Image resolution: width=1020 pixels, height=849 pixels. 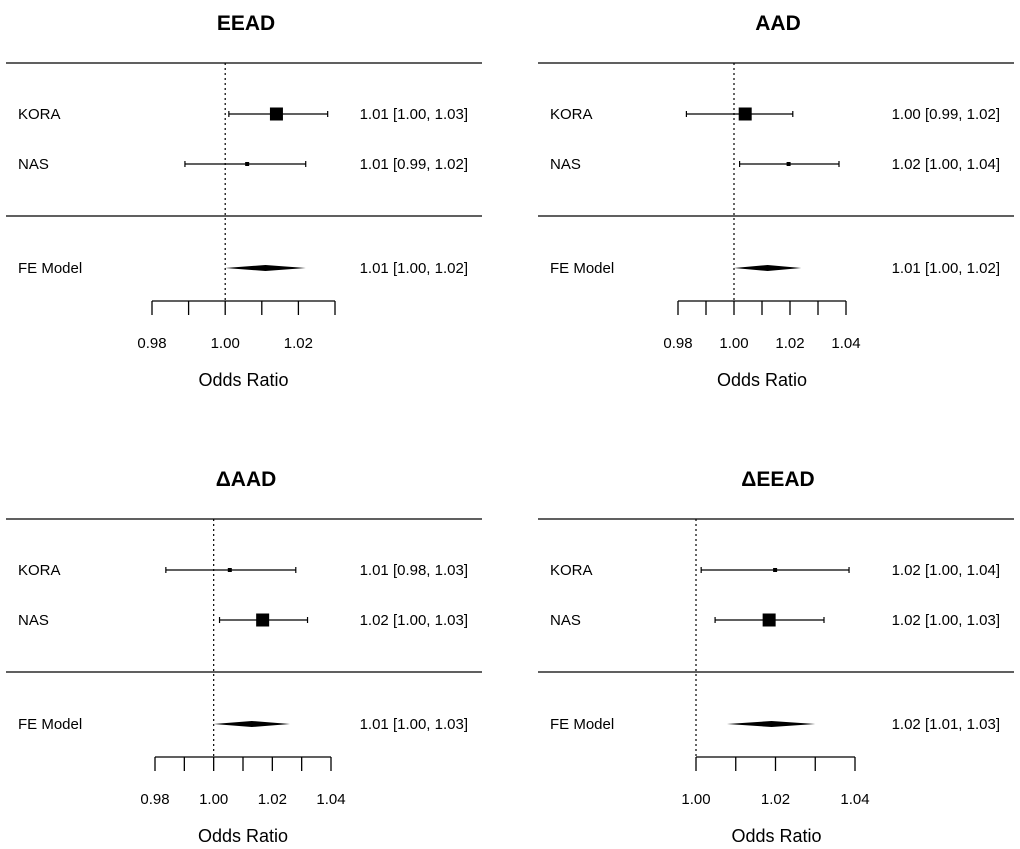 What do you see at coordinates (778, 23) in the screenshot?
I see `panel-title: AAD` at bounding box center [778, 23].